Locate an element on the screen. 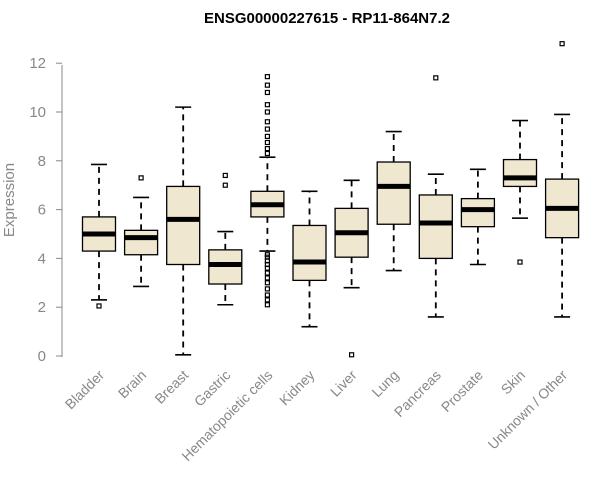 This screenshot has height=500, width=600. y-axis-label: Expression is located at coordinates (9, 200).